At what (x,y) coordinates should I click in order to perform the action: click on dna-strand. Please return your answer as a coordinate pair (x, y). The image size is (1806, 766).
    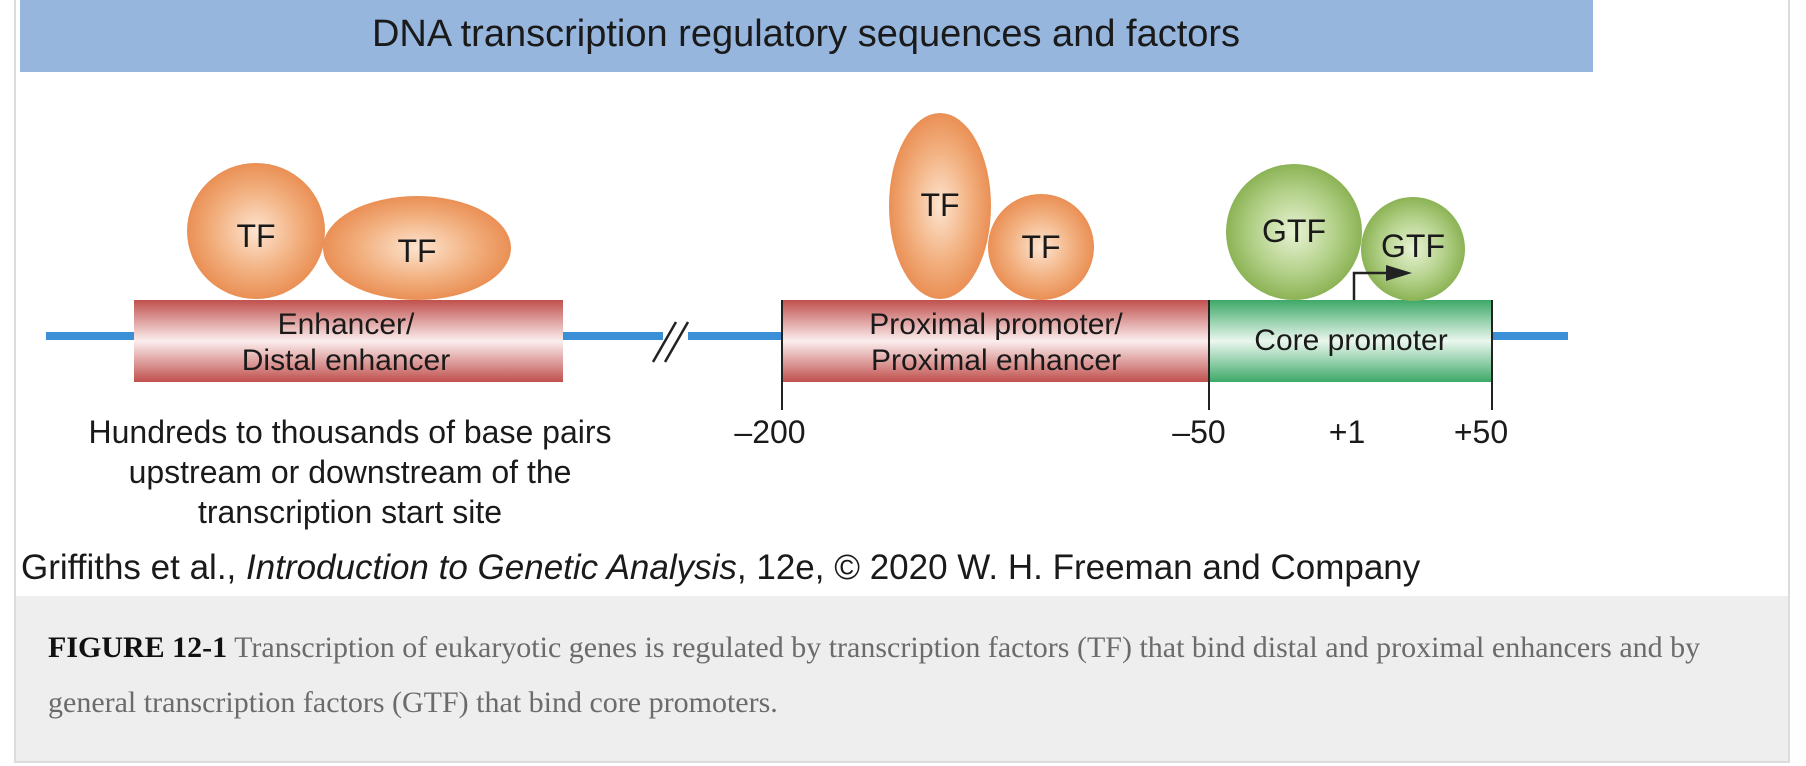
    Looking at the image, I should click on (807, 342).